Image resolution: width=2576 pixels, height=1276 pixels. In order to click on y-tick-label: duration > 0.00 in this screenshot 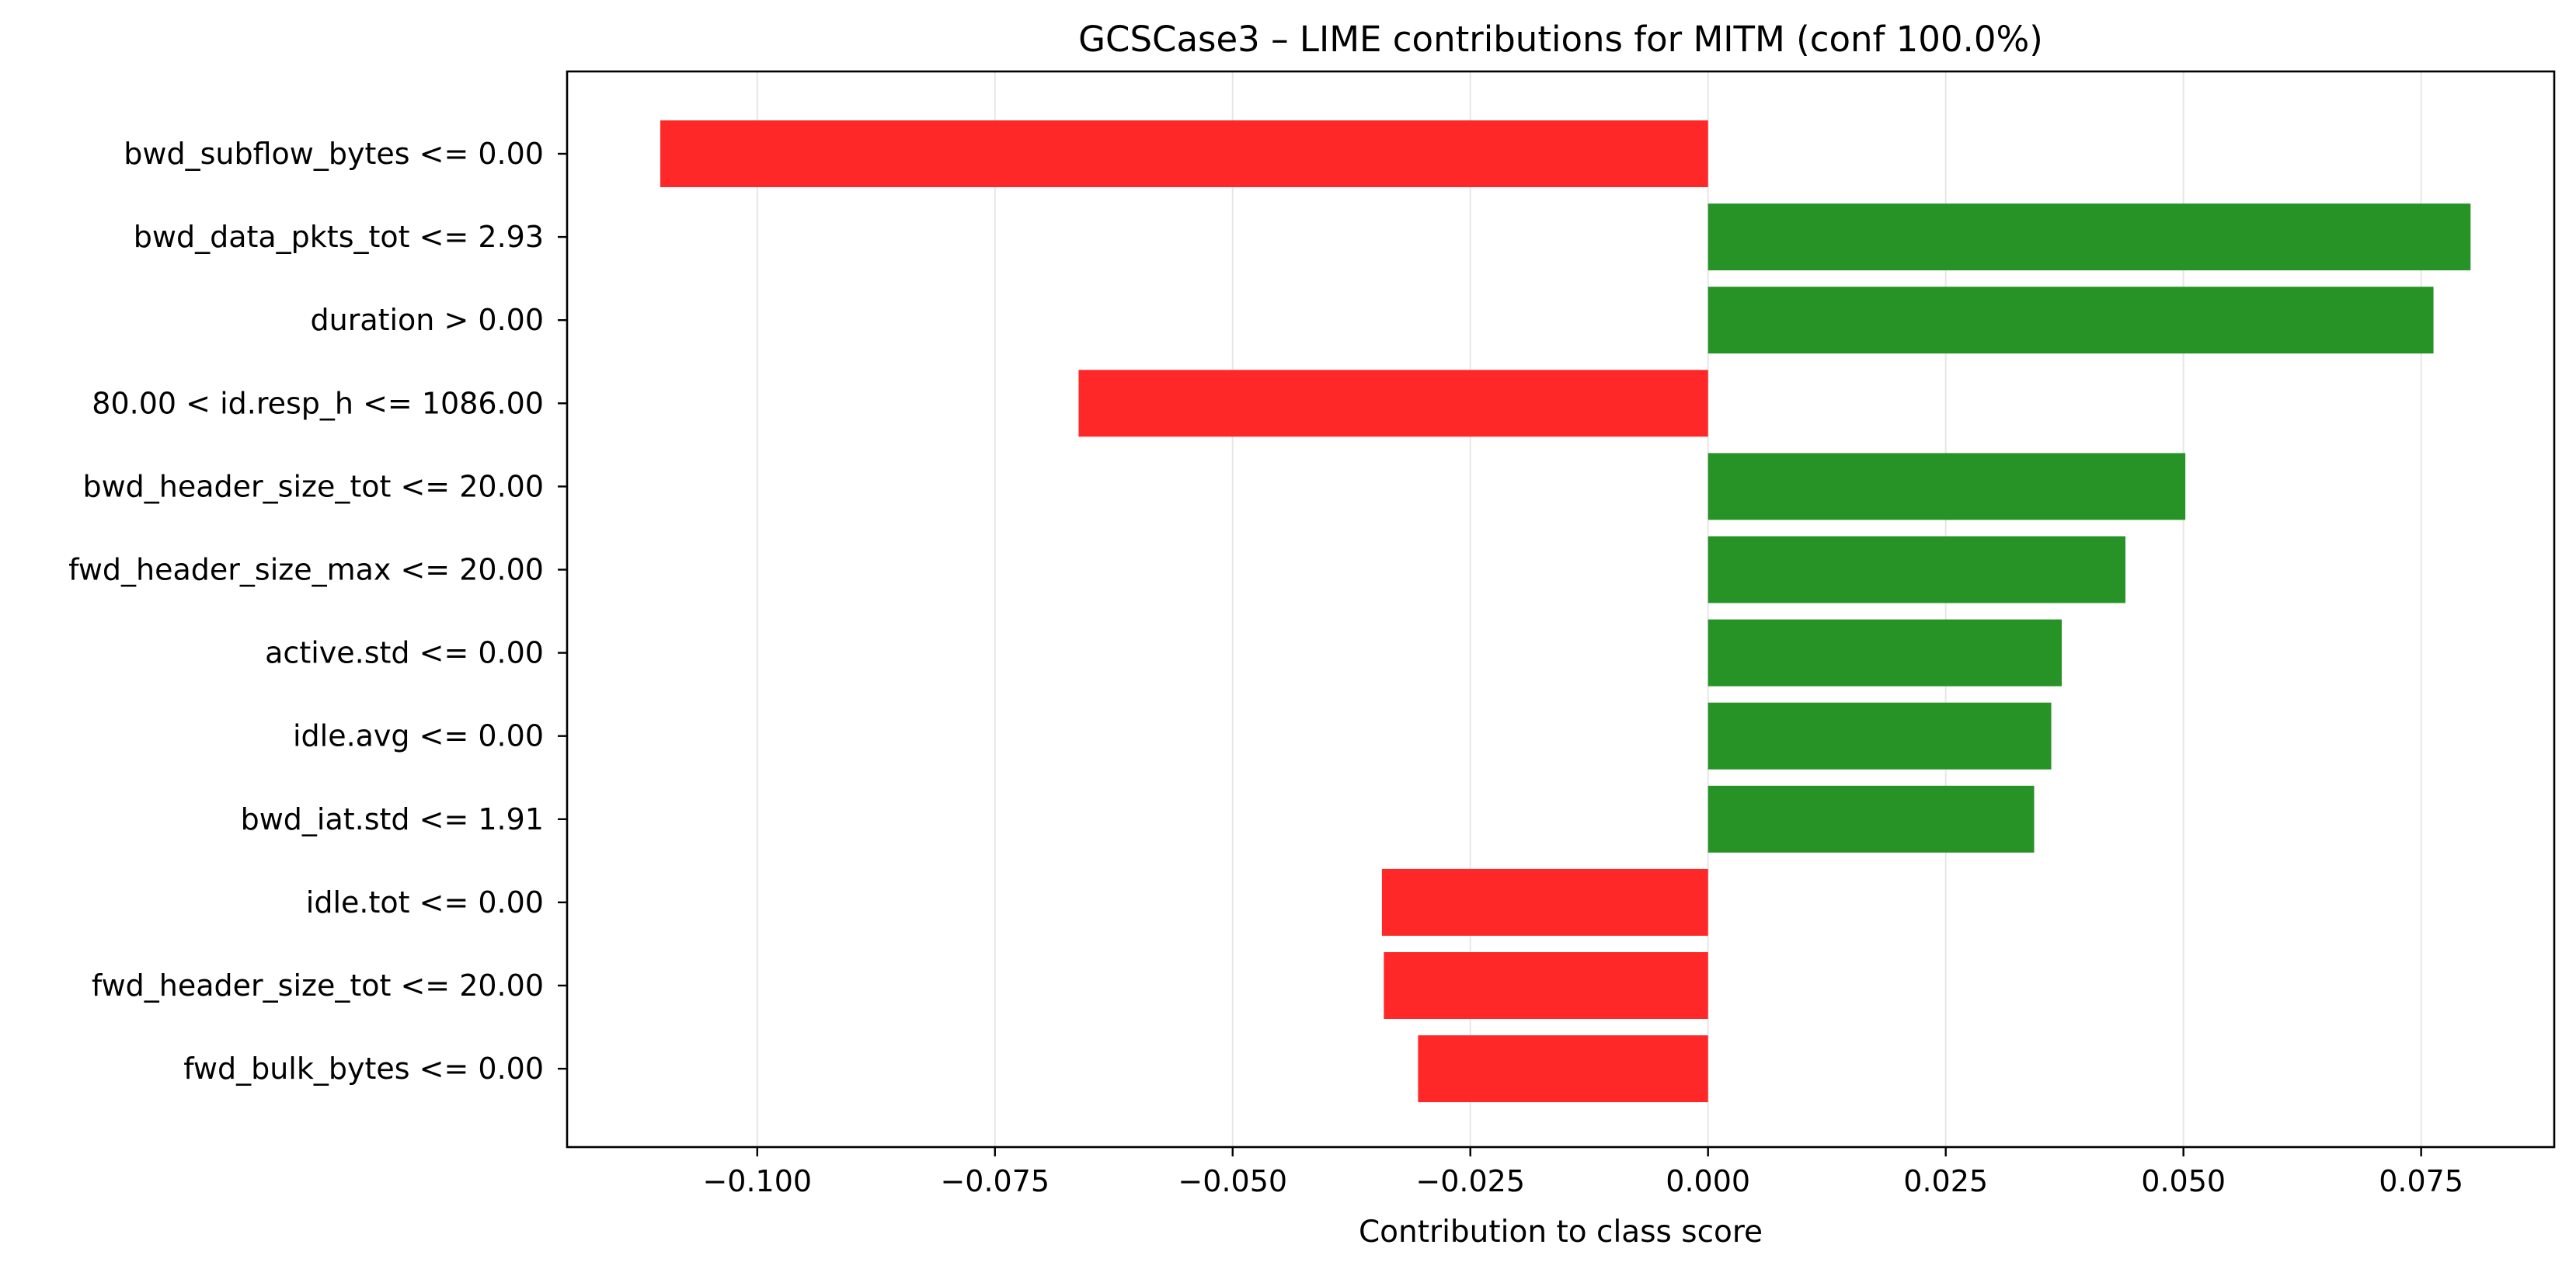, I will do `click(427, 320)`.